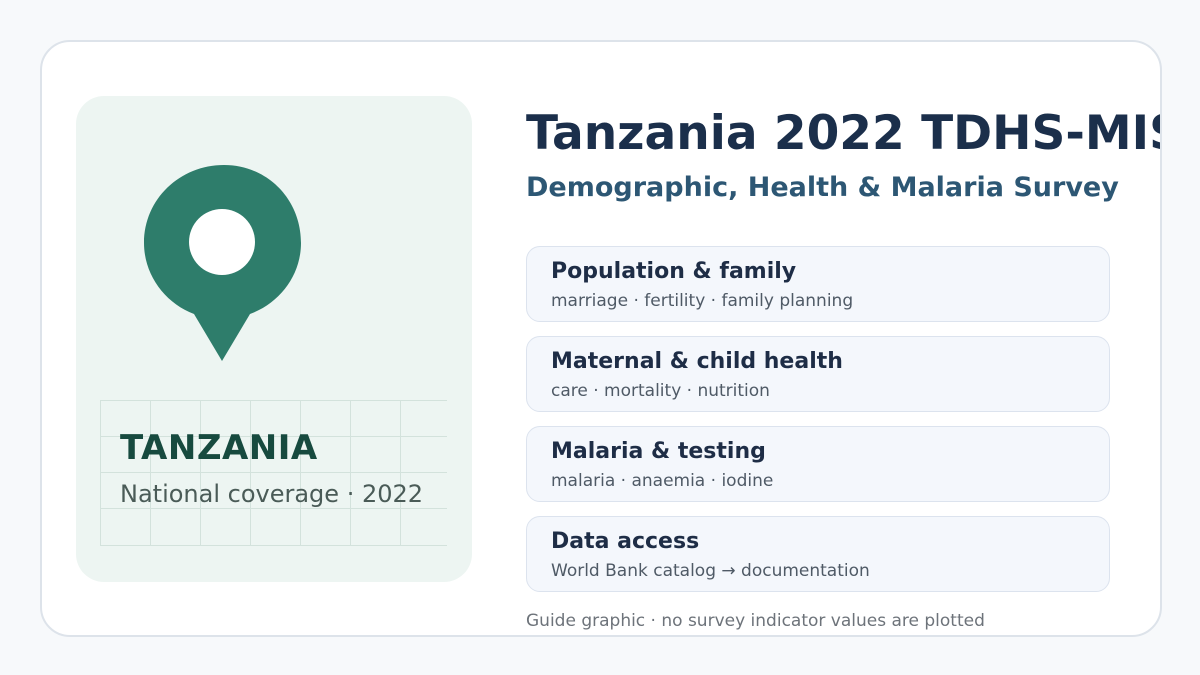 The height and width of the screenshot is (675, 1200). What do you see at coordinates (272, 494) in the screenshot?
I see `coverage-label: National coverage · 2022` at bounding box center [272, 494].